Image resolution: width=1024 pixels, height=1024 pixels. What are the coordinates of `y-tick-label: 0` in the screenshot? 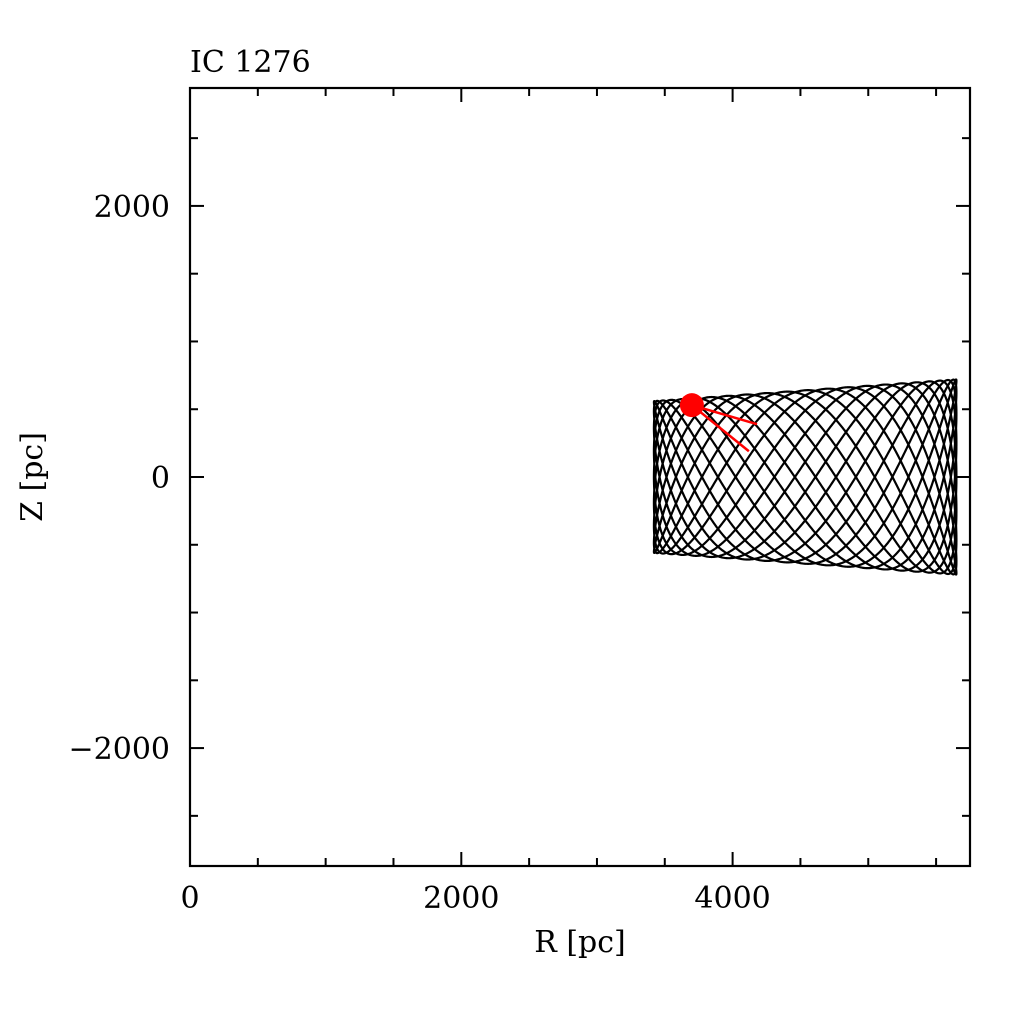 It's located at (160, 478).